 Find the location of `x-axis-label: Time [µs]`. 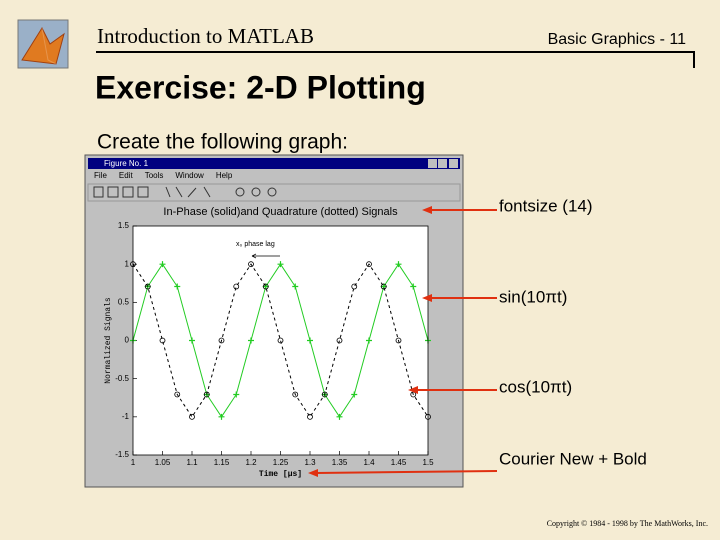

x-axis-label: Time [µs] is located at coordinates (280, 474).